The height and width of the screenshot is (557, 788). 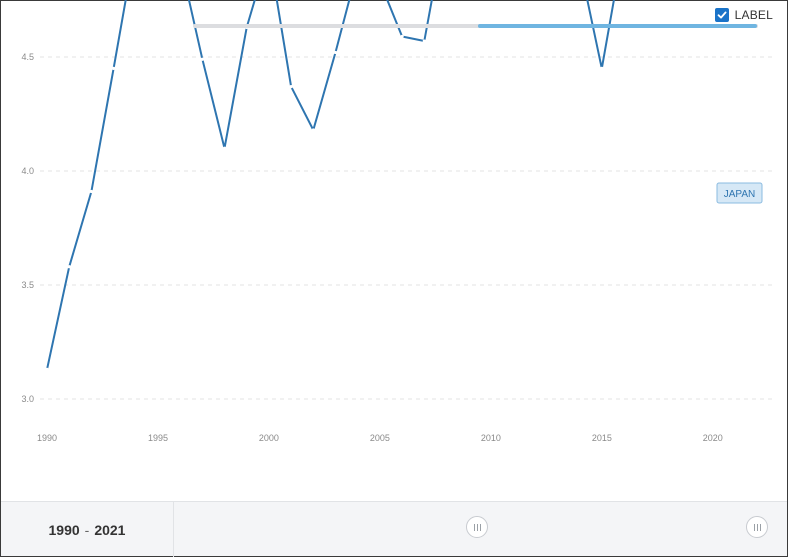 I want to click on x-tick-label: 2020, so click(x=713, y=438).